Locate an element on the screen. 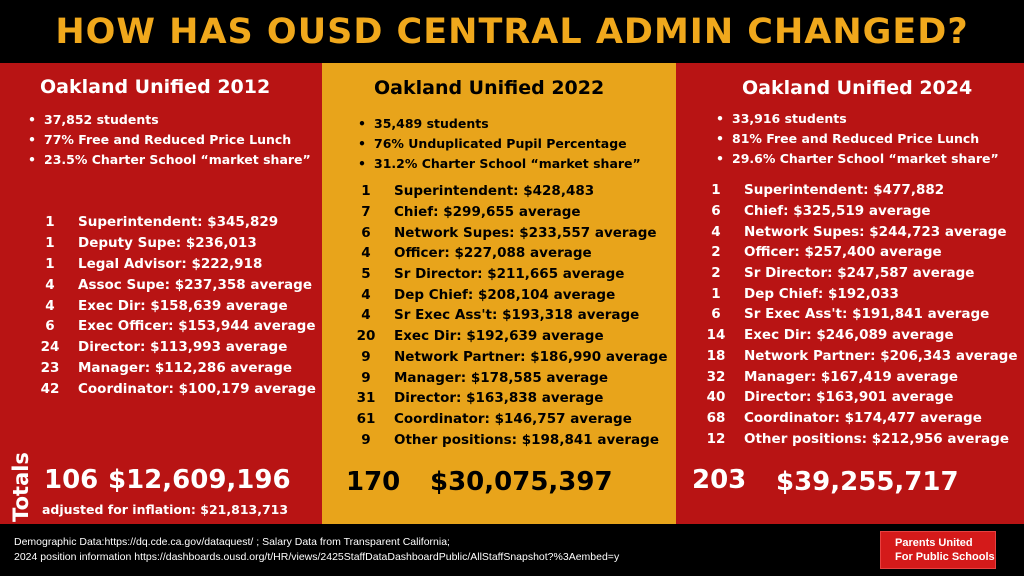 This screenshot has width=1024, height=576. position-row: 32 Manager: $167,419 average is located at coordinates (859, 376).